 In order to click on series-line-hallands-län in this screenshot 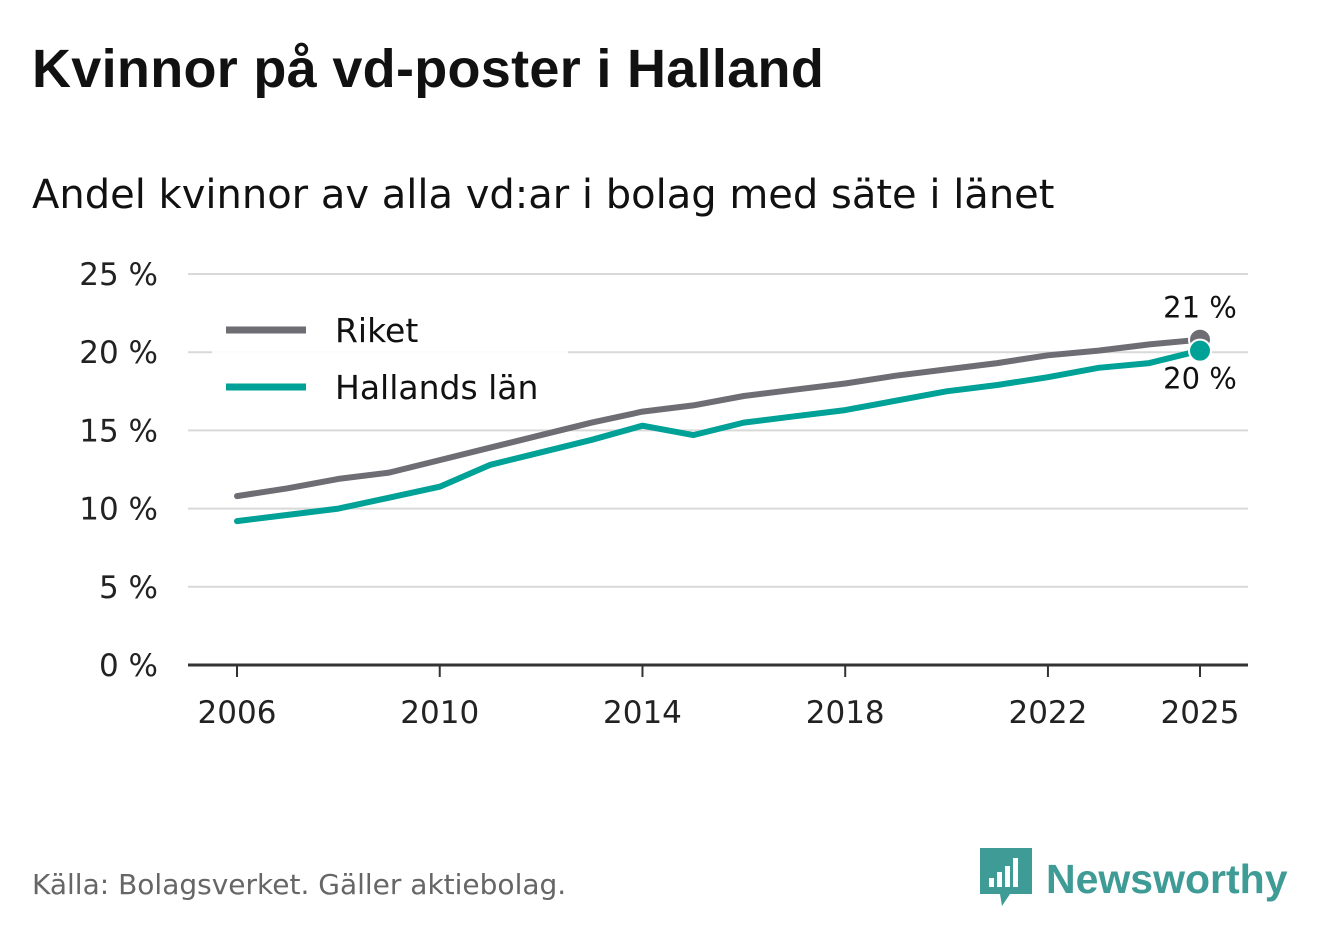, I will do `click(718, 436)`.